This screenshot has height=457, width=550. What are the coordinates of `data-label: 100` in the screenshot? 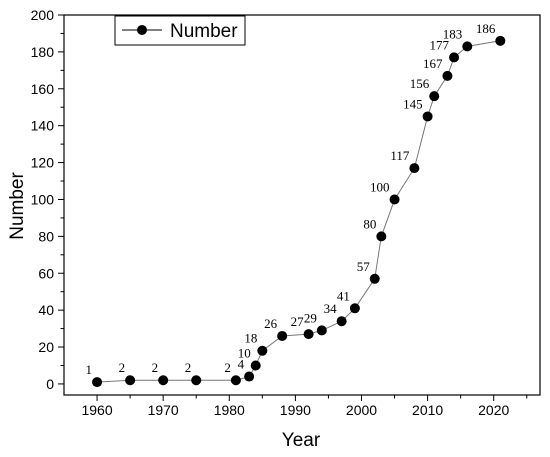 It's located at (380, 186).